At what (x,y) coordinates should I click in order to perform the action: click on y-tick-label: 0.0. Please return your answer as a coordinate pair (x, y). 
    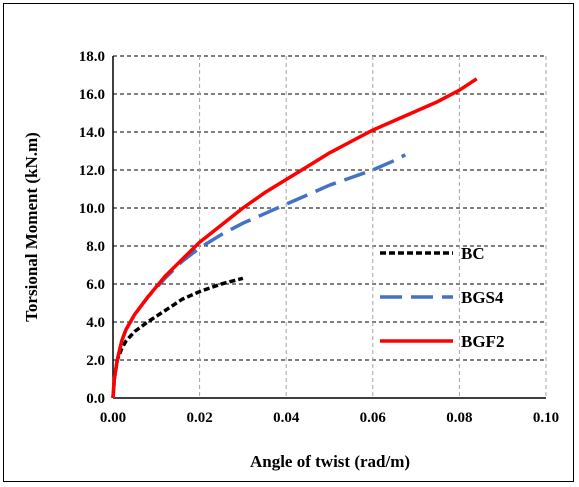
    Looking at the image, I should click on (95, 399).